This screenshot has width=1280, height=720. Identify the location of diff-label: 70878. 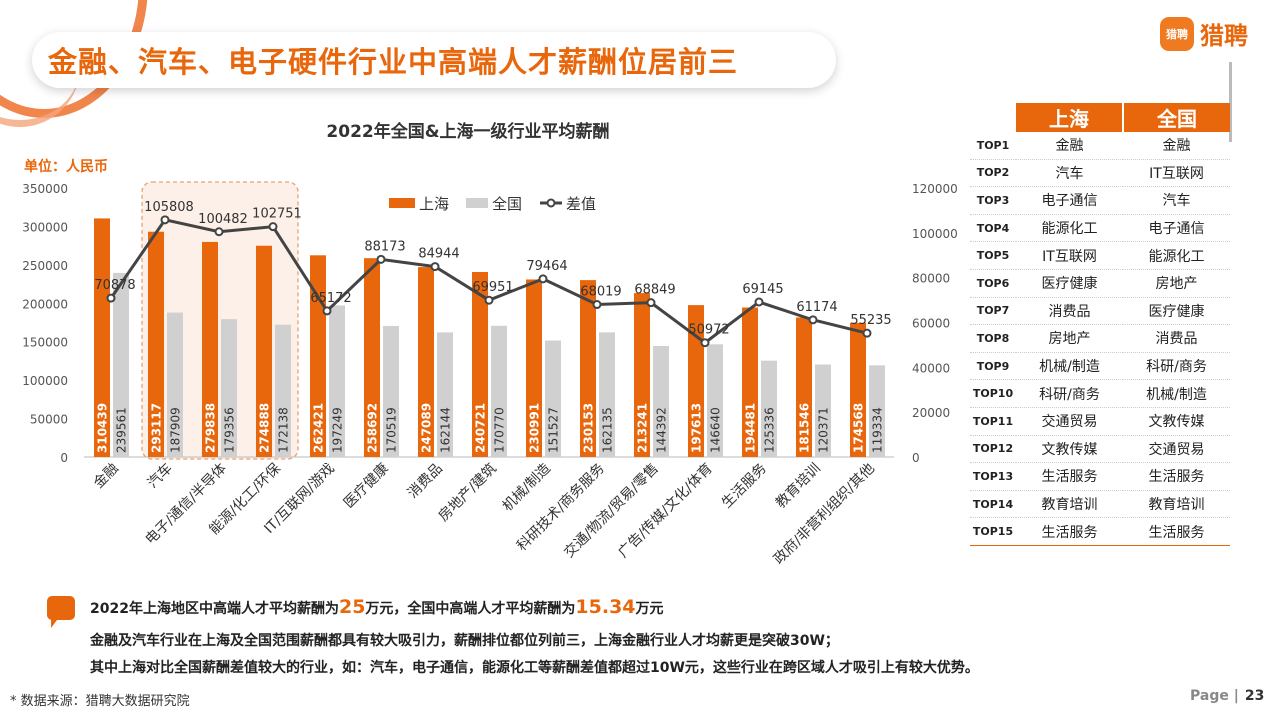
(114, 285).